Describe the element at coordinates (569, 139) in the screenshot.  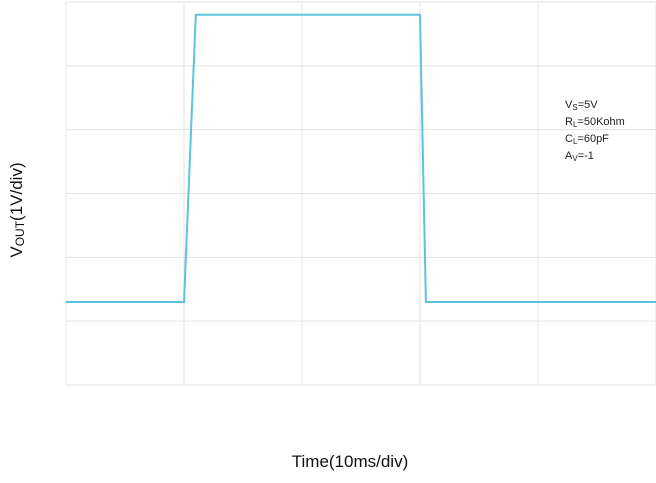
I see `annotation-cl-main: C` at that location.